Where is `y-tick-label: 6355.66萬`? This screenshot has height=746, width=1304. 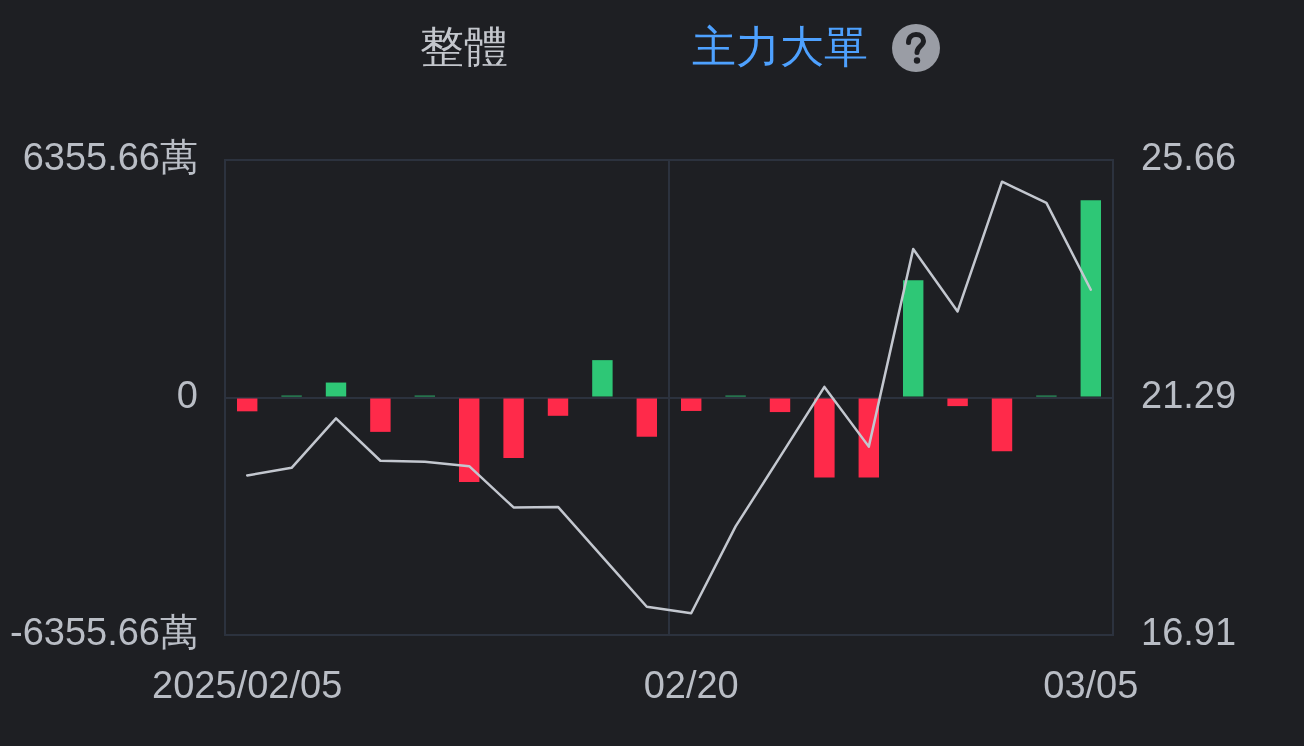 y-tick-label: 6355.66萬 is located at coordinates (110, 157).